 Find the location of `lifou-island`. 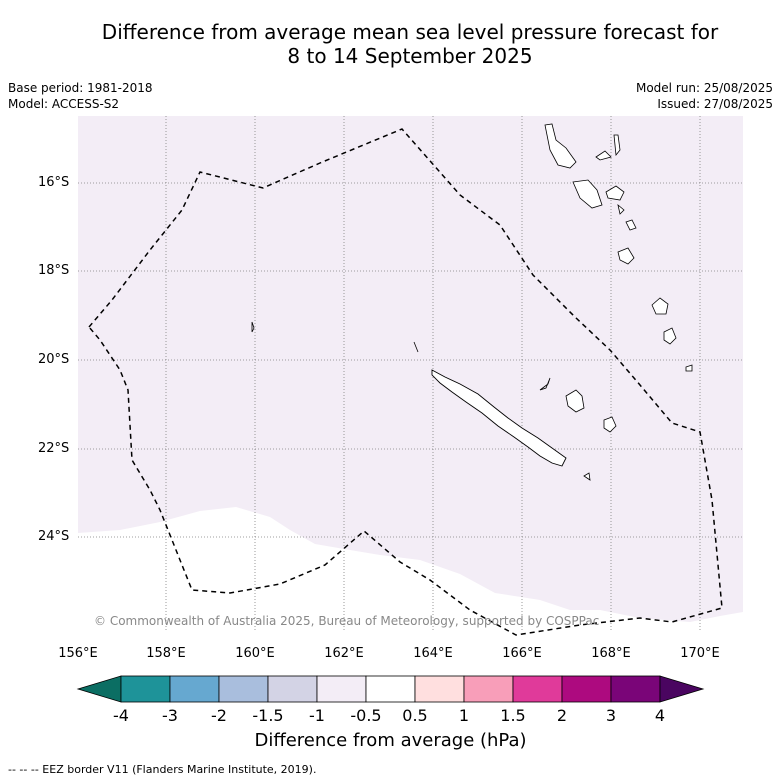

lifou-island is located at coordinates (575, 401).